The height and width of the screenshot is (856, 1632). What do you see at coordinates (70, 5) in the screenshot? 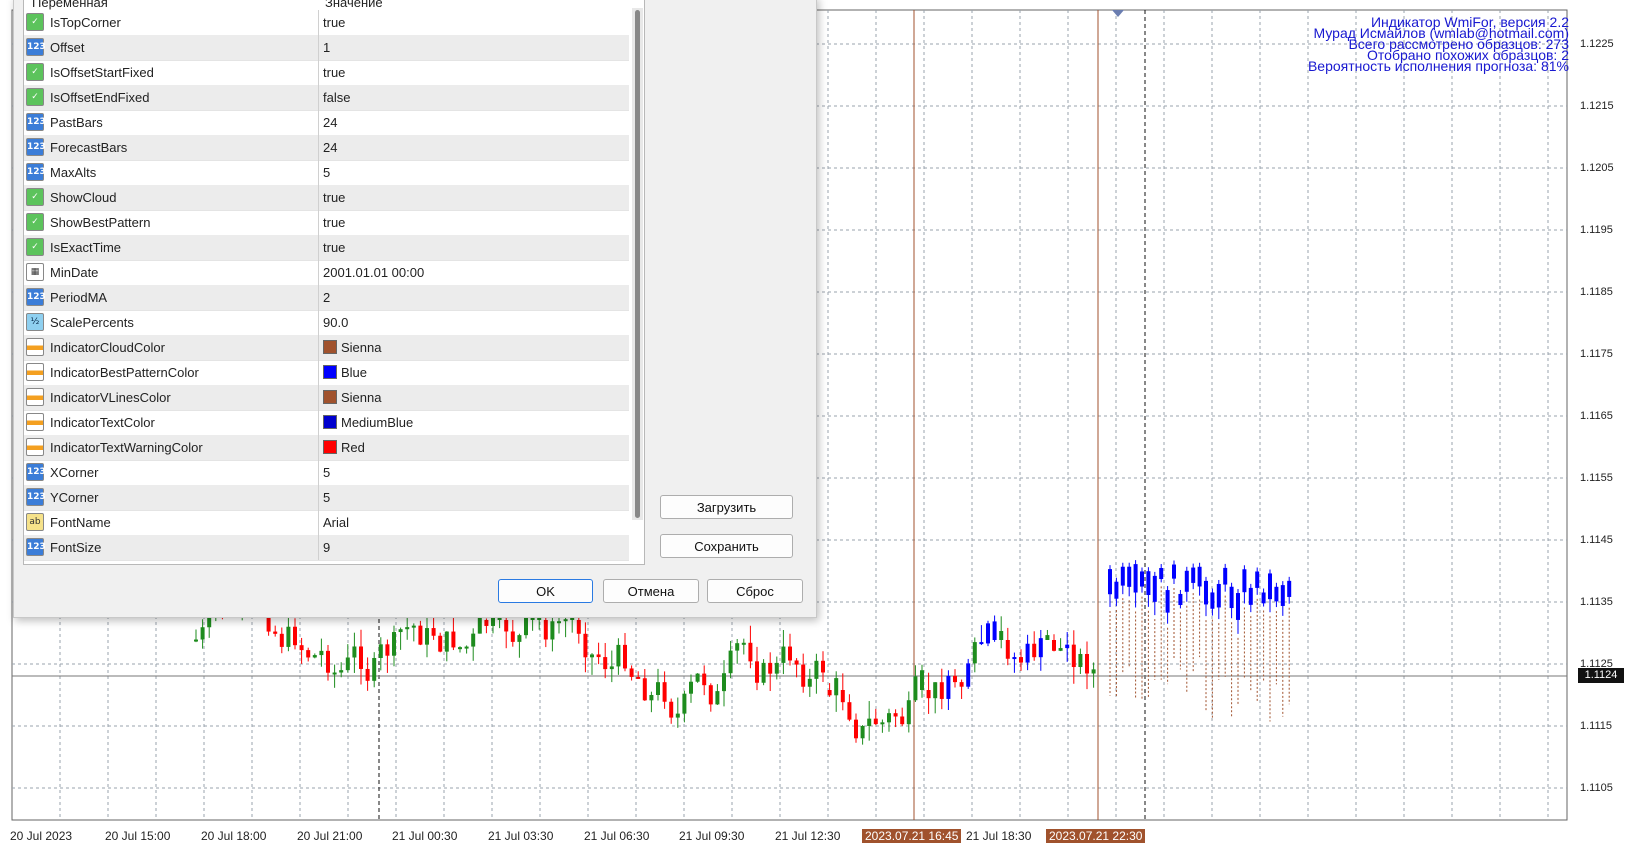
I see `header-variable: Переменная` at bounding box center [70, 5].